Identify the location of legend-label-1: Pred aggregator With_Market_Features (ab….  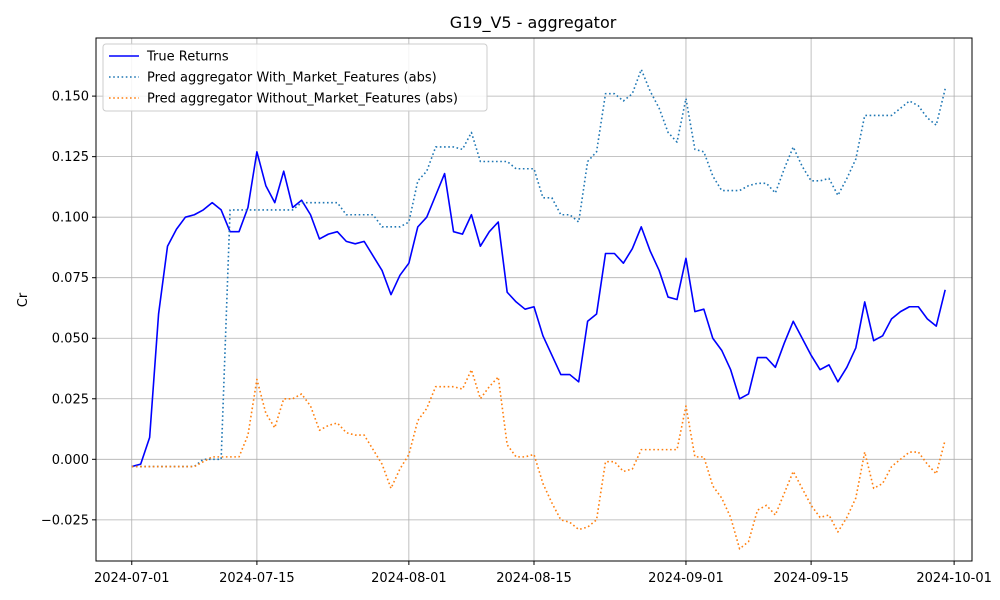
(292, 78).